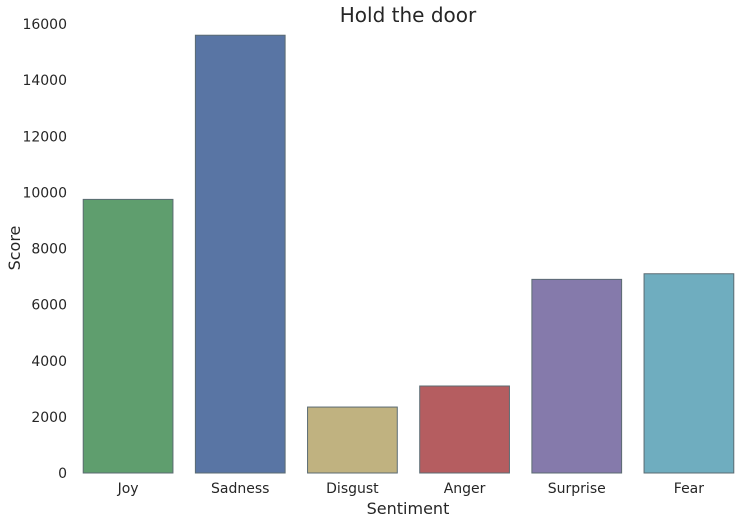 The height and width of the screenshot is (521, 749). I want to click on y-tick-label: 4000, so click(49, 362).